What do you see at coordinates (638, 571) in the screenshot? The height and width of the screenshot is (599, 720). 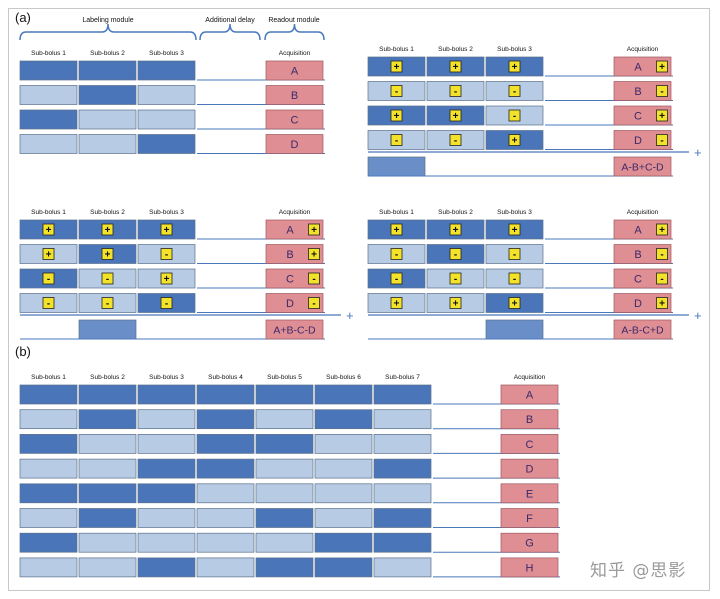 I see `watermark: 知乎 @思影` at bounding box center [638, 571].